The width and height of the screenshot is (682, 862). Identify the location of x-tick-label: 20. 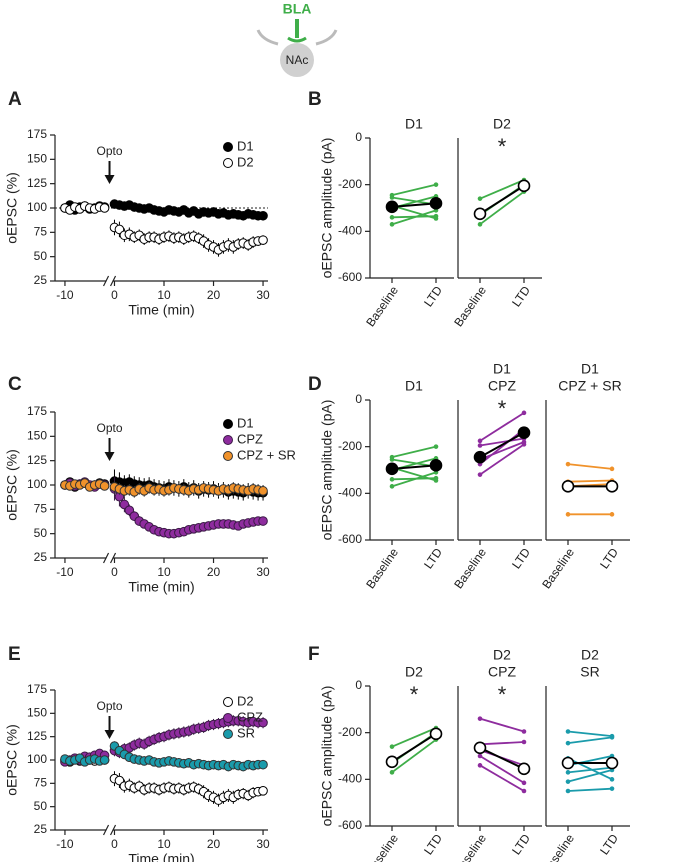
(214, 572).